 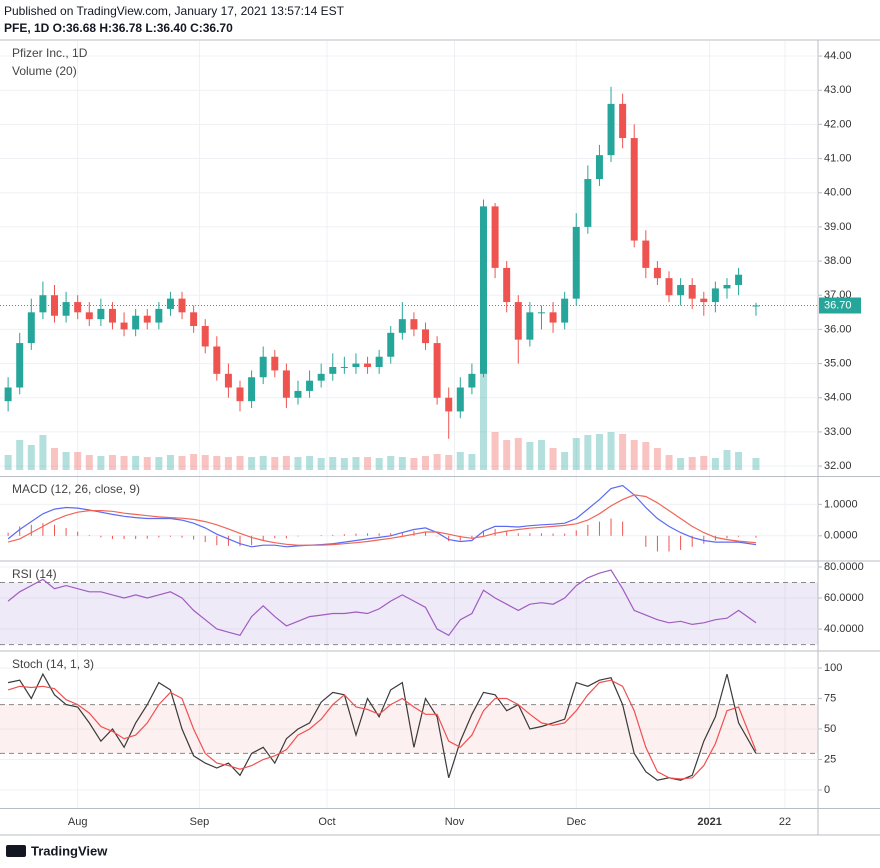 I want to click on pane-title: MACD (12, 26, close, 9), so click(x=76, y=489).